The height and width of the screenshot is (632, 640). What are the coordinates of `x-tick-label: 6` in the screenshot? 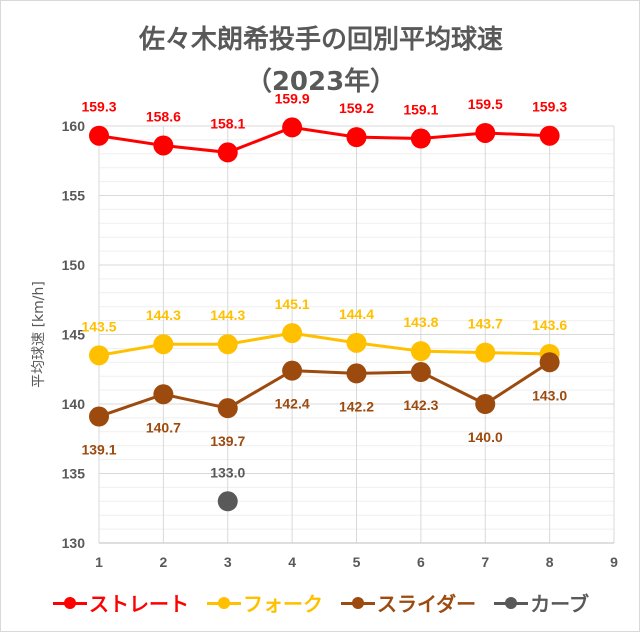 It's located at (421, 562).